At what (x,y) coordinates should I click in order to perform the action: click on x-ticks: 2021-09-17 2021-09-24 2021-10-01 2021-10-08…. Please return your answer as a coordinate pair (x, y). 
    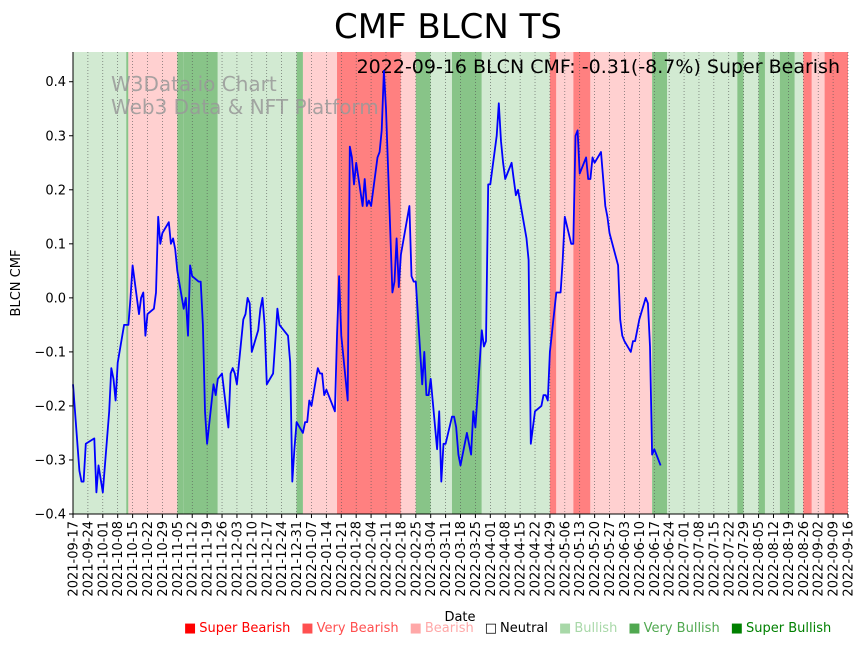
    Looking at the image, I should click on (462, 555).